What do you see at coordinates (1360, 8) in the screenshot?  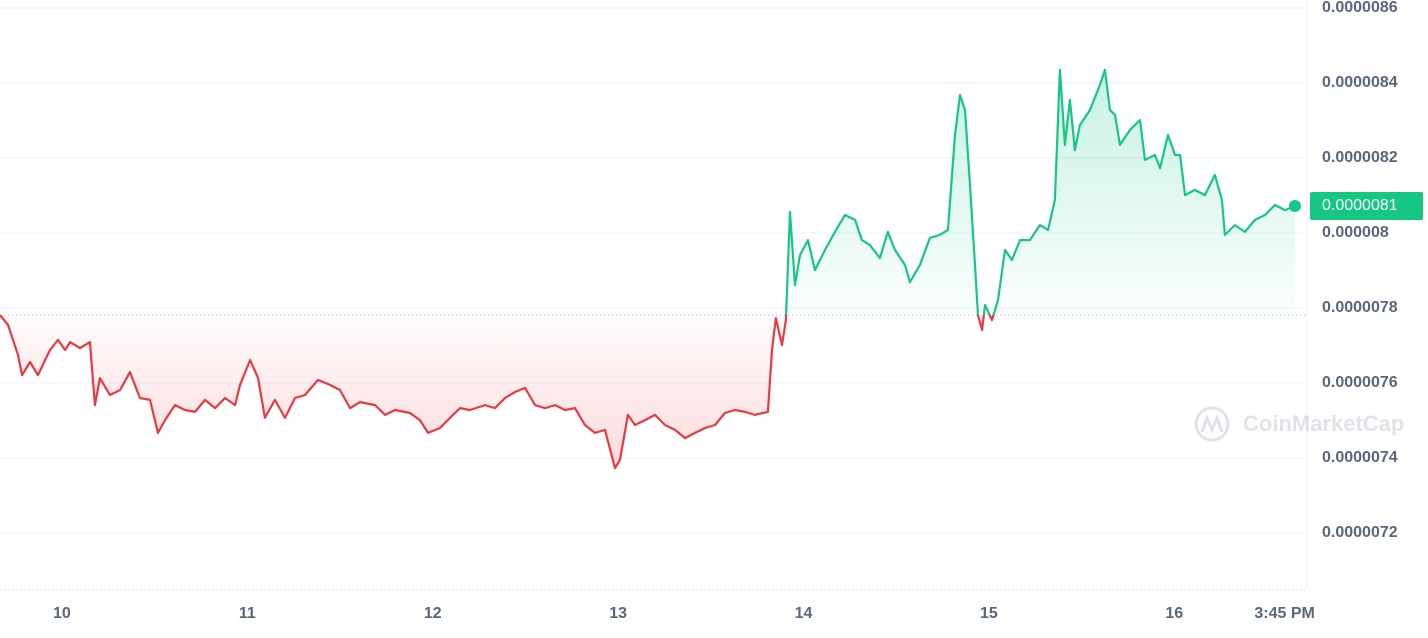 I see `y-tick-label: 0.0000086` at bounding box center [1360, 8].